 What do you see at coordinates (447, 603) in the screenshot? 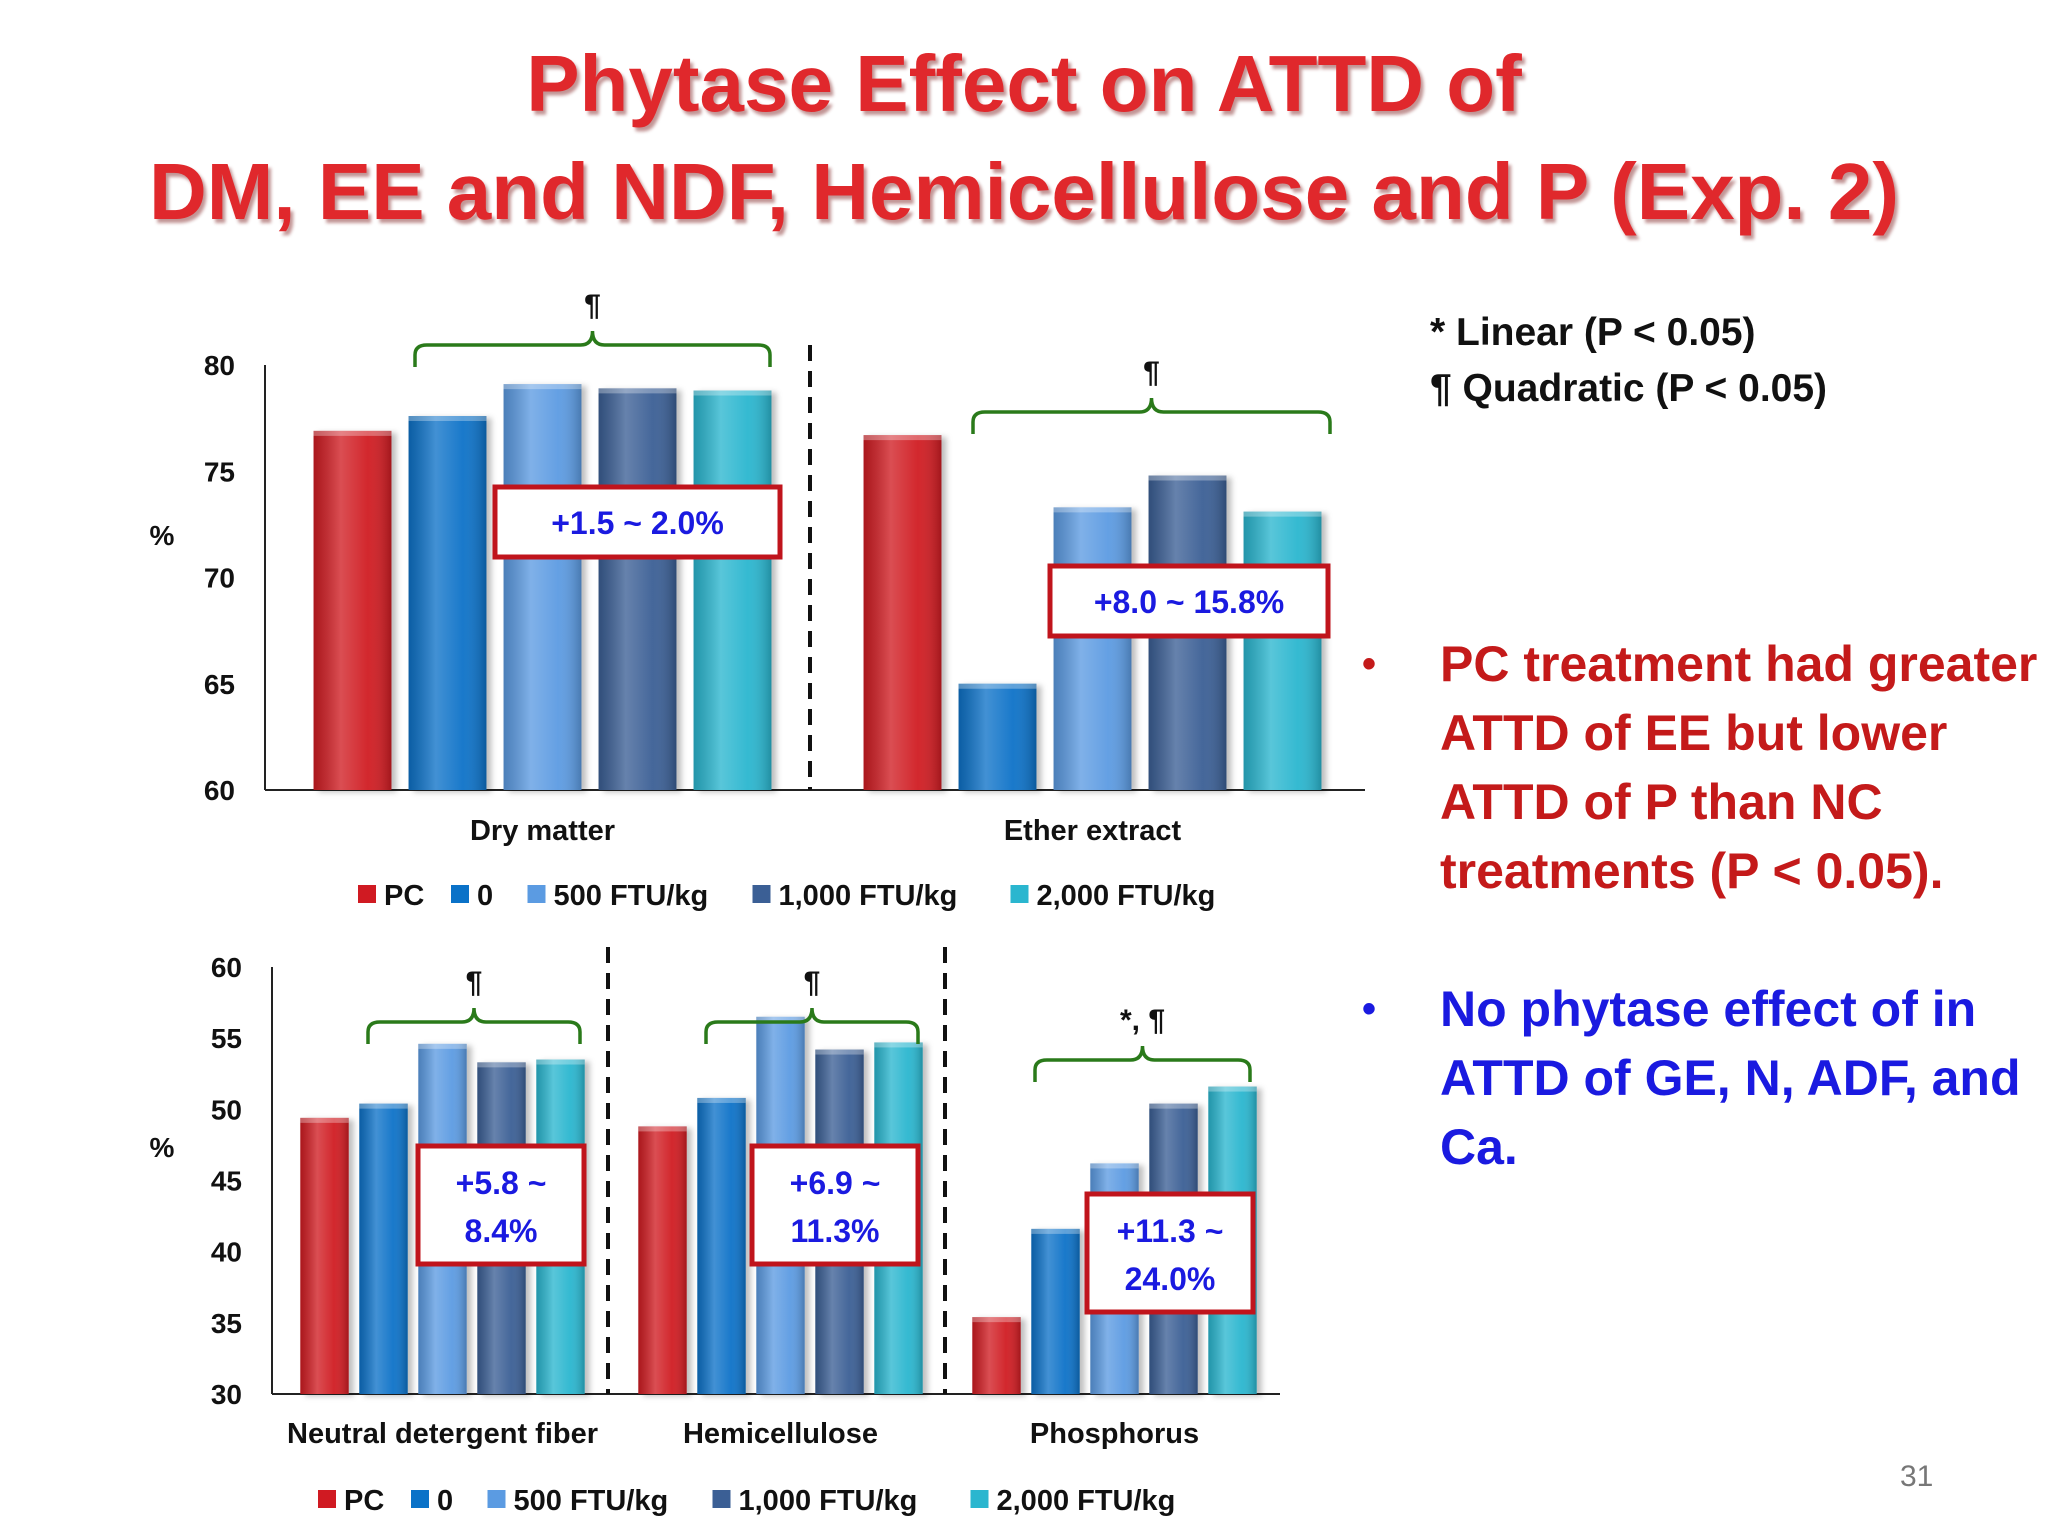
I see `bar-dry-matter-0-gloss` at bounding box center [447, 603].